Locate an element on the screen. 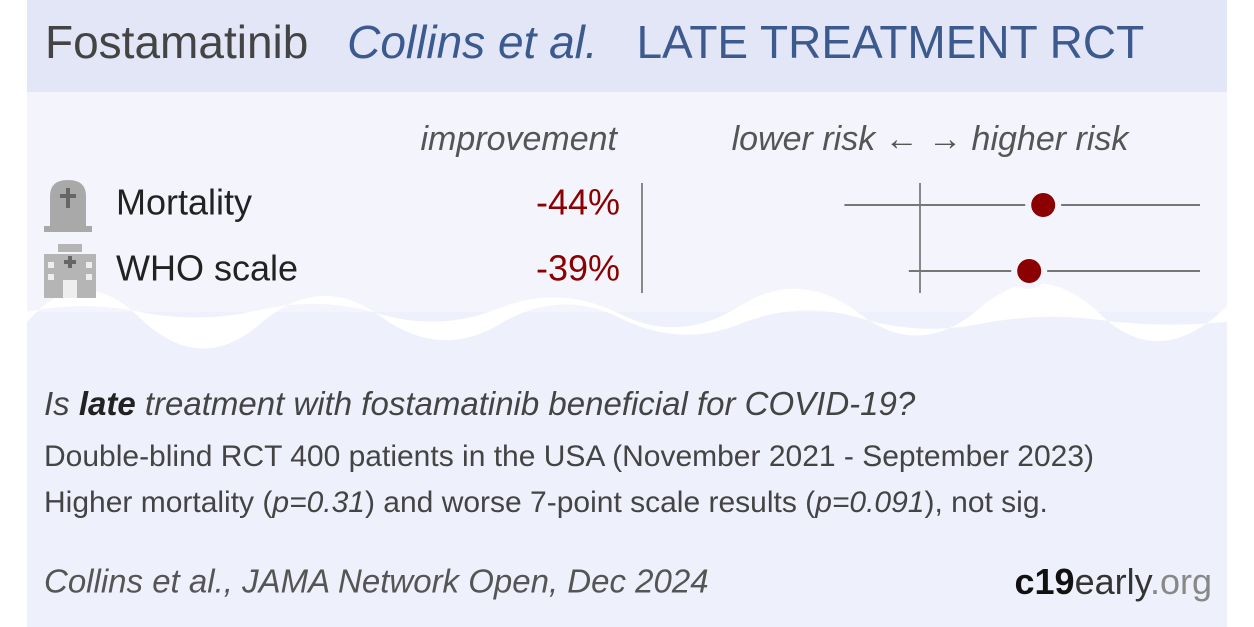 This screenshot has height=627, width=1254. improvement-label: -39% is located at coordinates (578, 268).